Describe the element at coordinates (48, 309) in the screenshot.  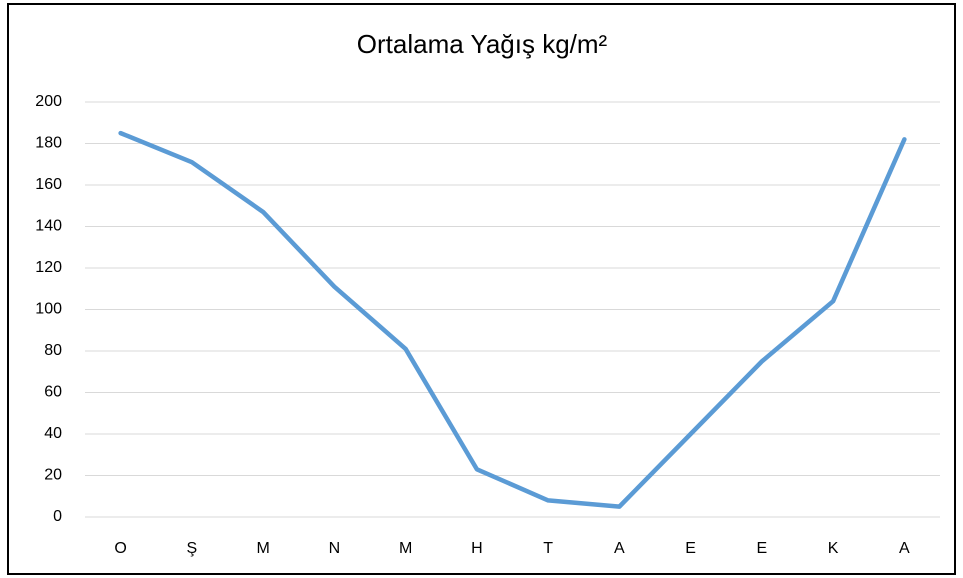
I see `y-tick-label: 100` at that location.